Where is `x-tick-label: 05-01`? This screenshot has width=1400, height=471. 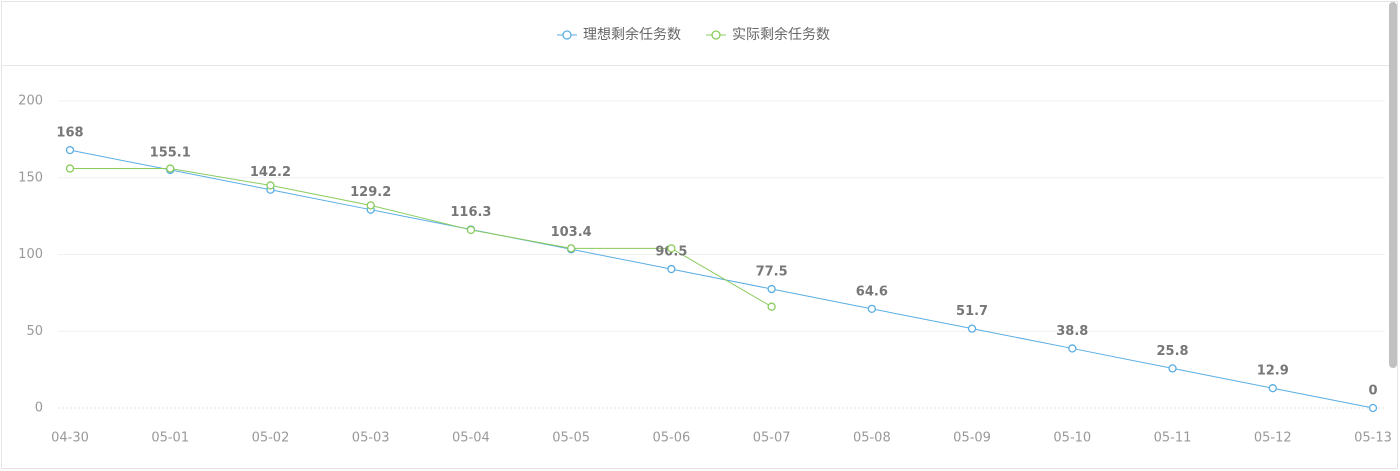
x-tick-label: 05-01 is located at coordinates (170, 438).